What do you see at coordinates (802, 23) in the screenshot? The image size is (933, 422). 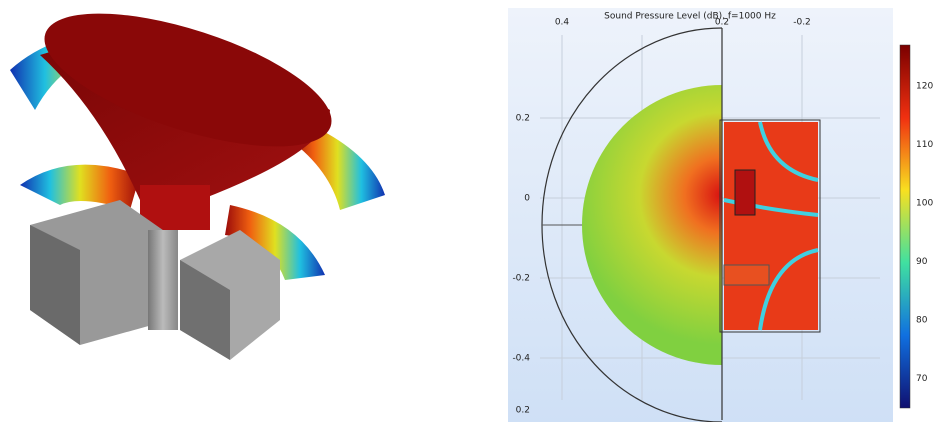 I see `top-tick-label: -0.2` at bounding box center [802, 23].